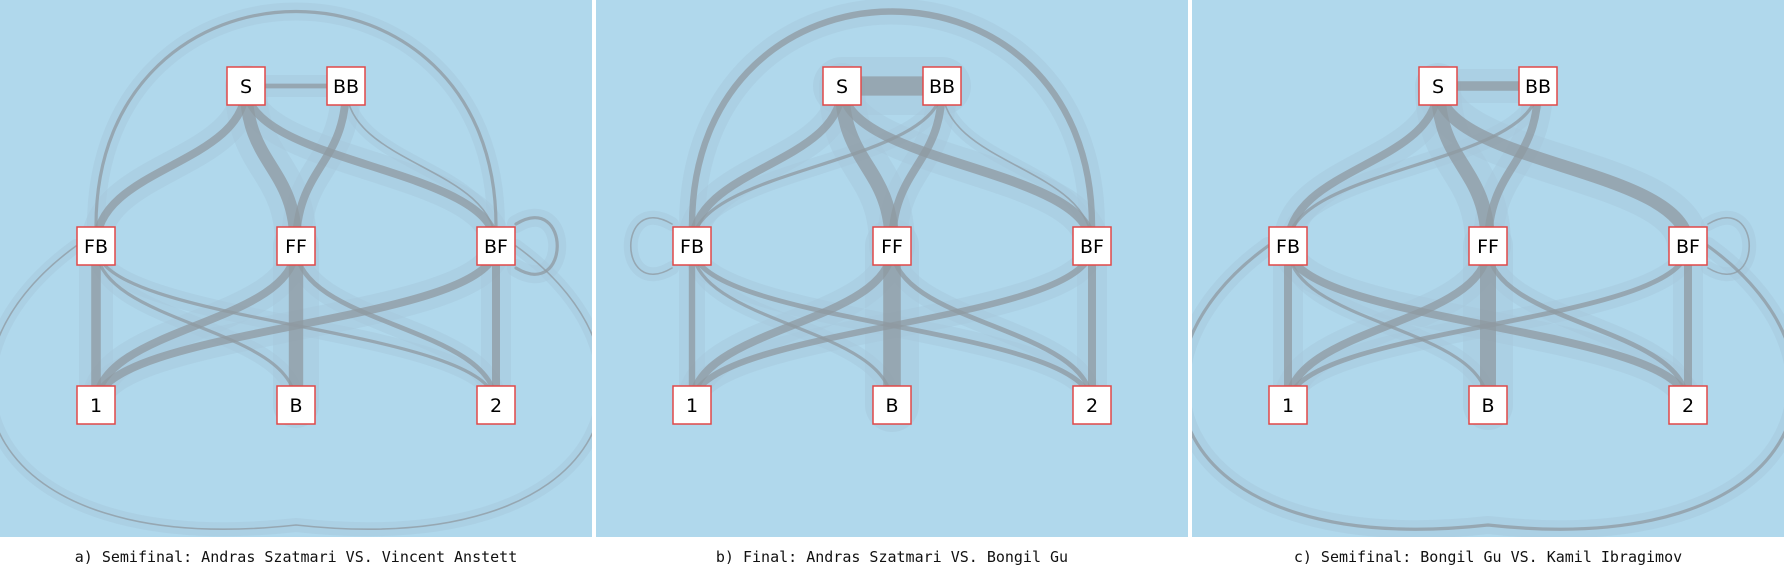 The width and height of the screenshot is (1784, 577). What do you see at coordinates (1017, 166) in the screenshot?
I see `edge-BB-BF` at bounding box center [1017, 166].